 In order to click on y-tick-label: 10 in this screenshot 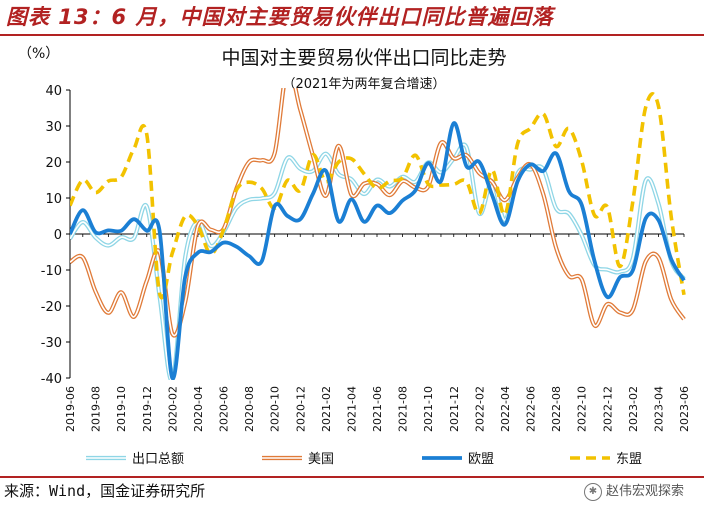, I will do `click(53, 199)`.